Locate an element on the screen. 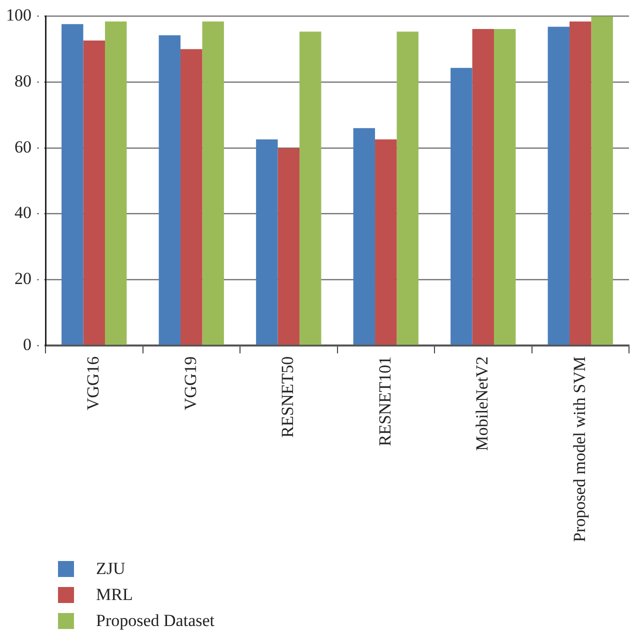 The height and width of the screenshot is (636, 635). y-tick-label: 20 is located at coordinates (23, 278).